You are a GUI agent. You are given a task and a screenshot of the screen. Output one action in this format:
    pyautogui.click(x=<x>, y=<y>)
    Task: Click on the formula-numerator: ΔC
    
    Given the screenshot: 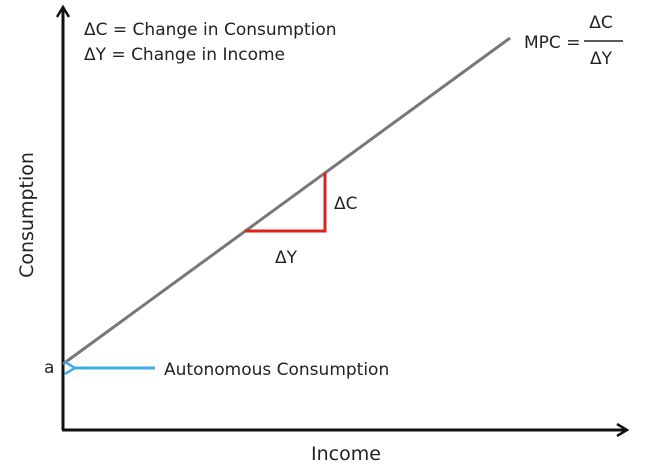 What is the action you would take?
    pyautogui.click(x=601, y=23)
    